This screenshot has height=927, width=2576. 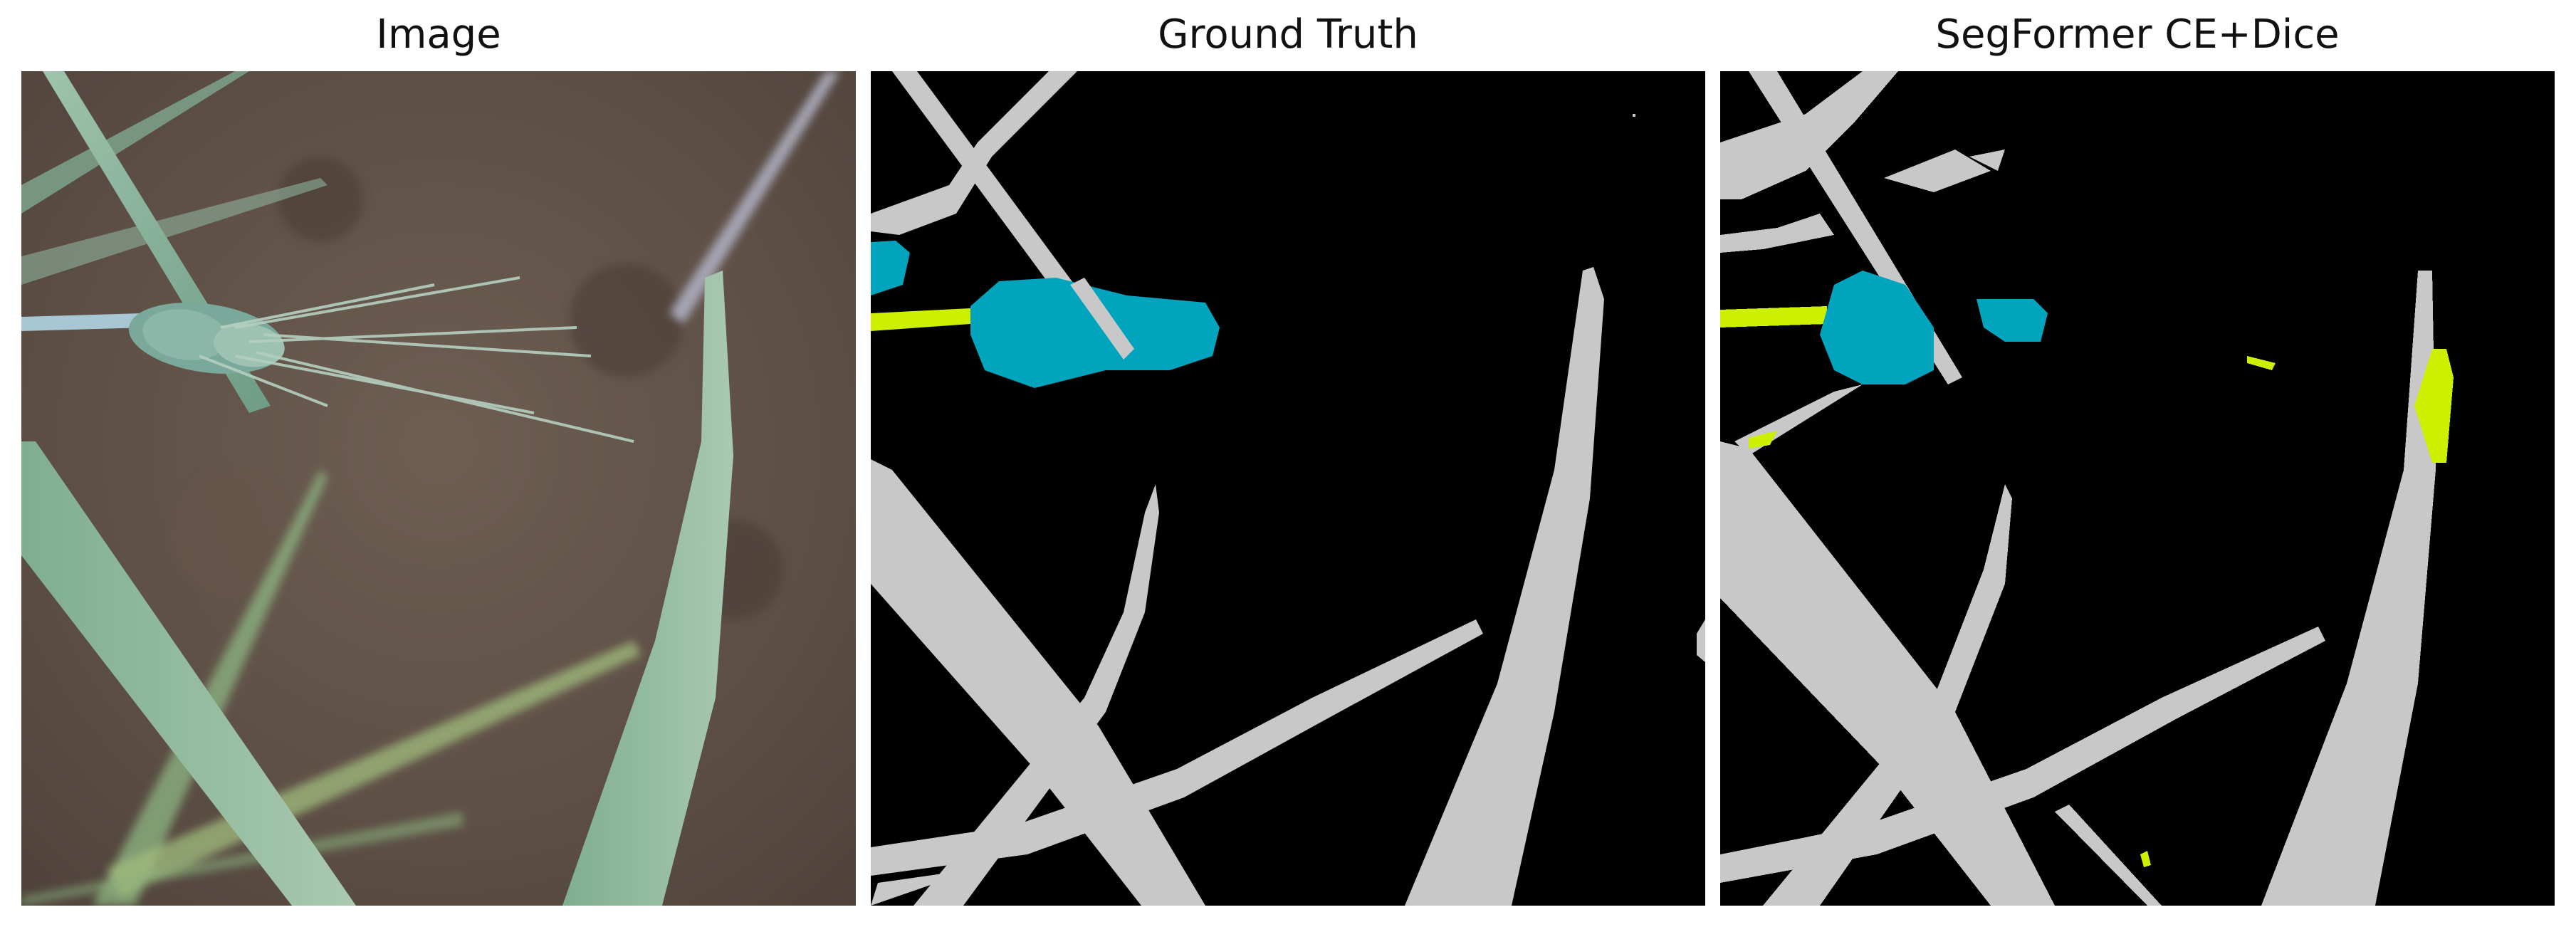 I want to click on large-leaf-right, so click(x=647, y=588).